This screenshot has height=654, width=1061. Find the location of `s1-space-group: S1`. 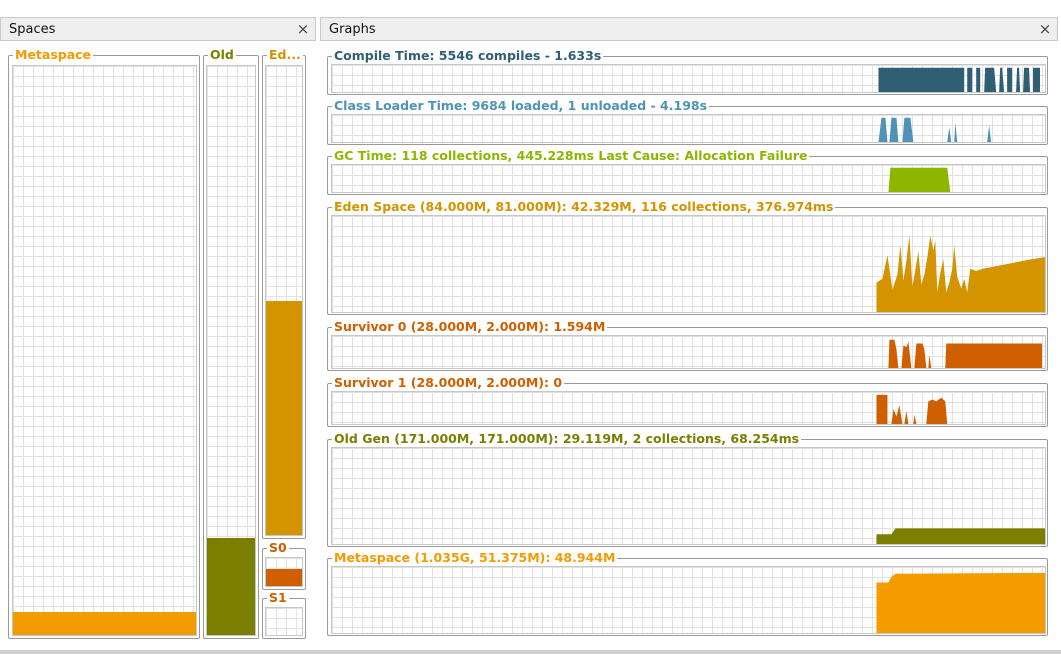

s1-space-group: S1 is located at coordinates (284, 614).